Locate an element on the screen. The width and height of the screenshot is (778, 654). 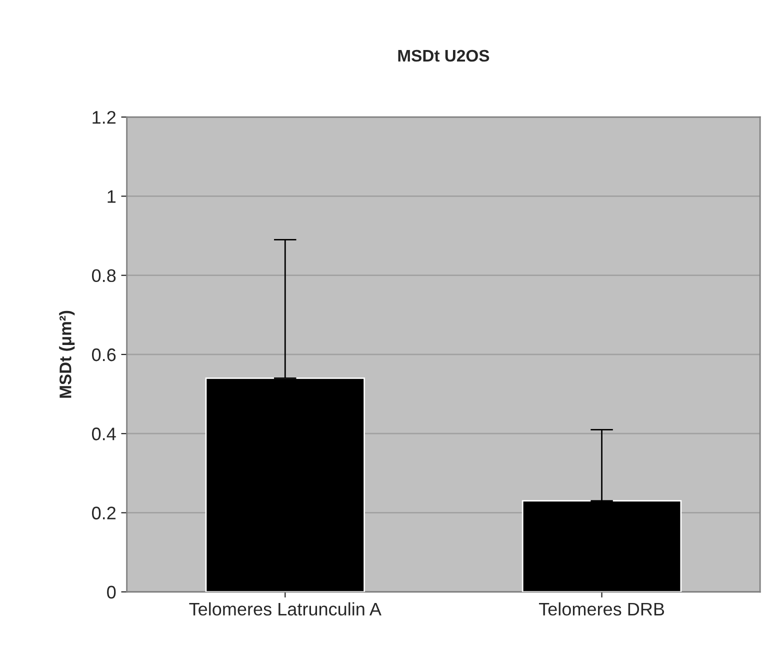
y-tick-label: 0.4 is located at coordinates (104, 434).